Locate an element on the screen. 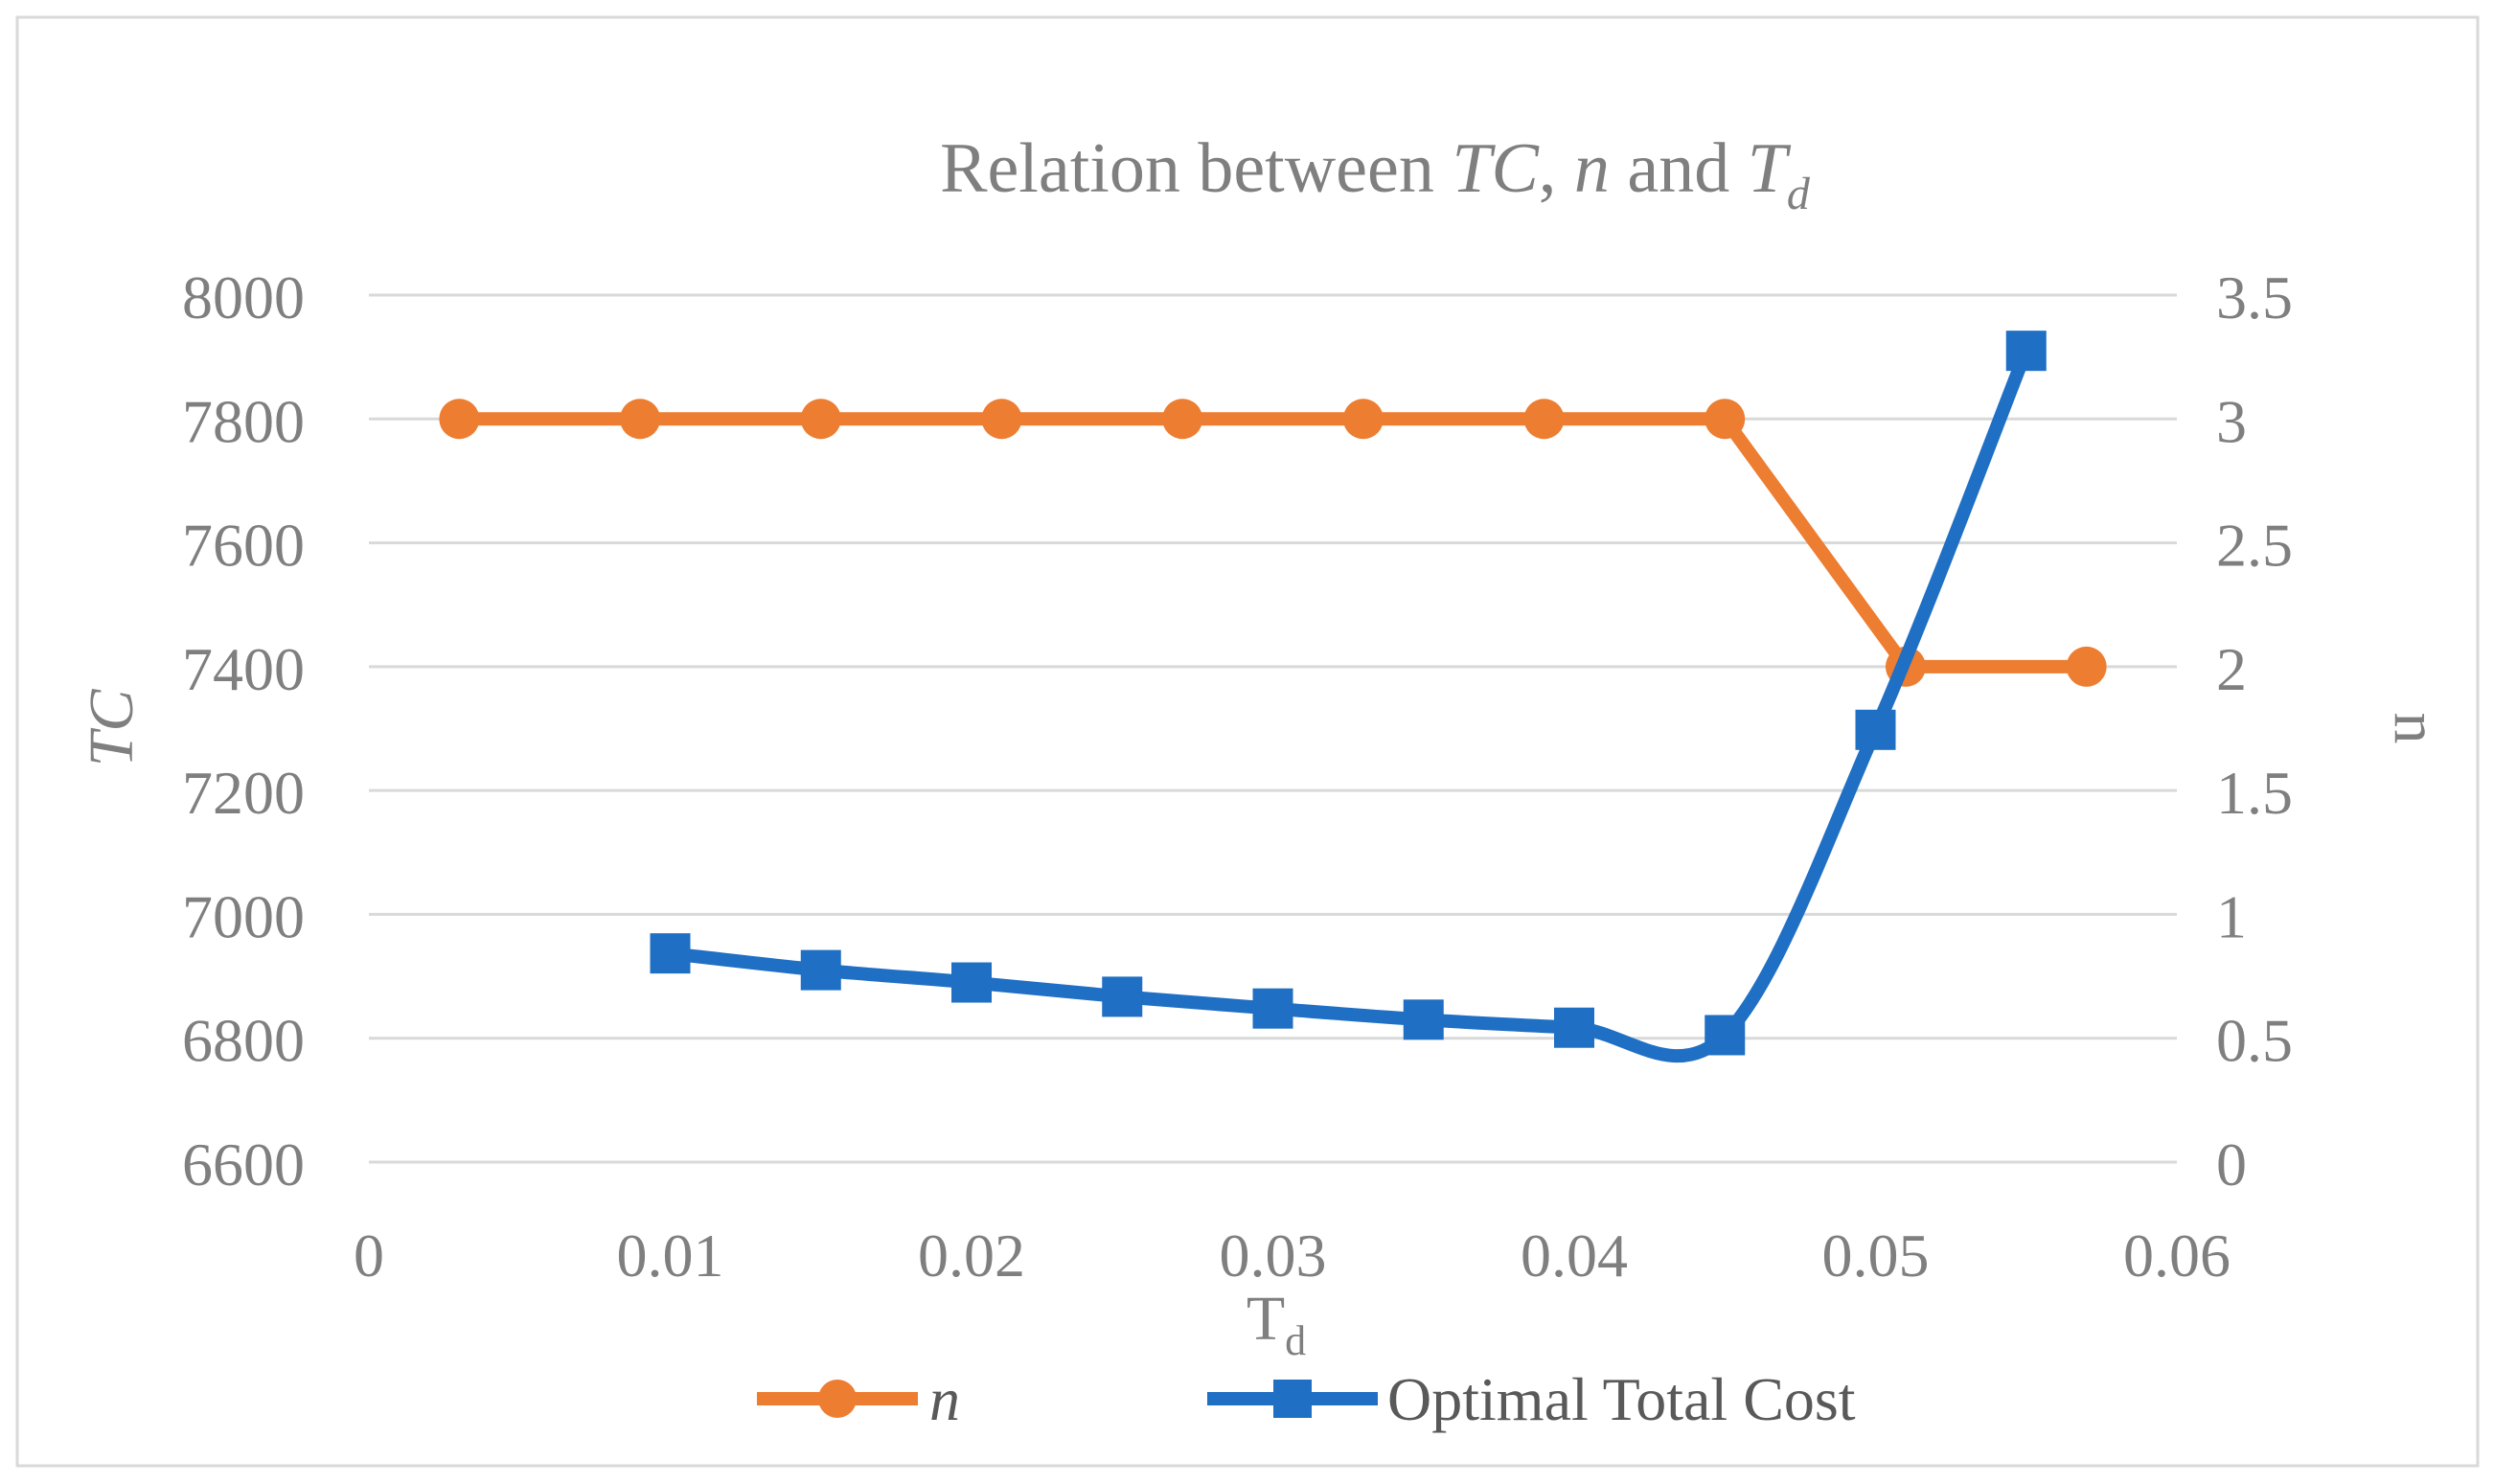 The height and width of the screenshot is (1484, 2494). legend-label-cost: Optimal Total Cost is located at coordinates (1621, 1399).